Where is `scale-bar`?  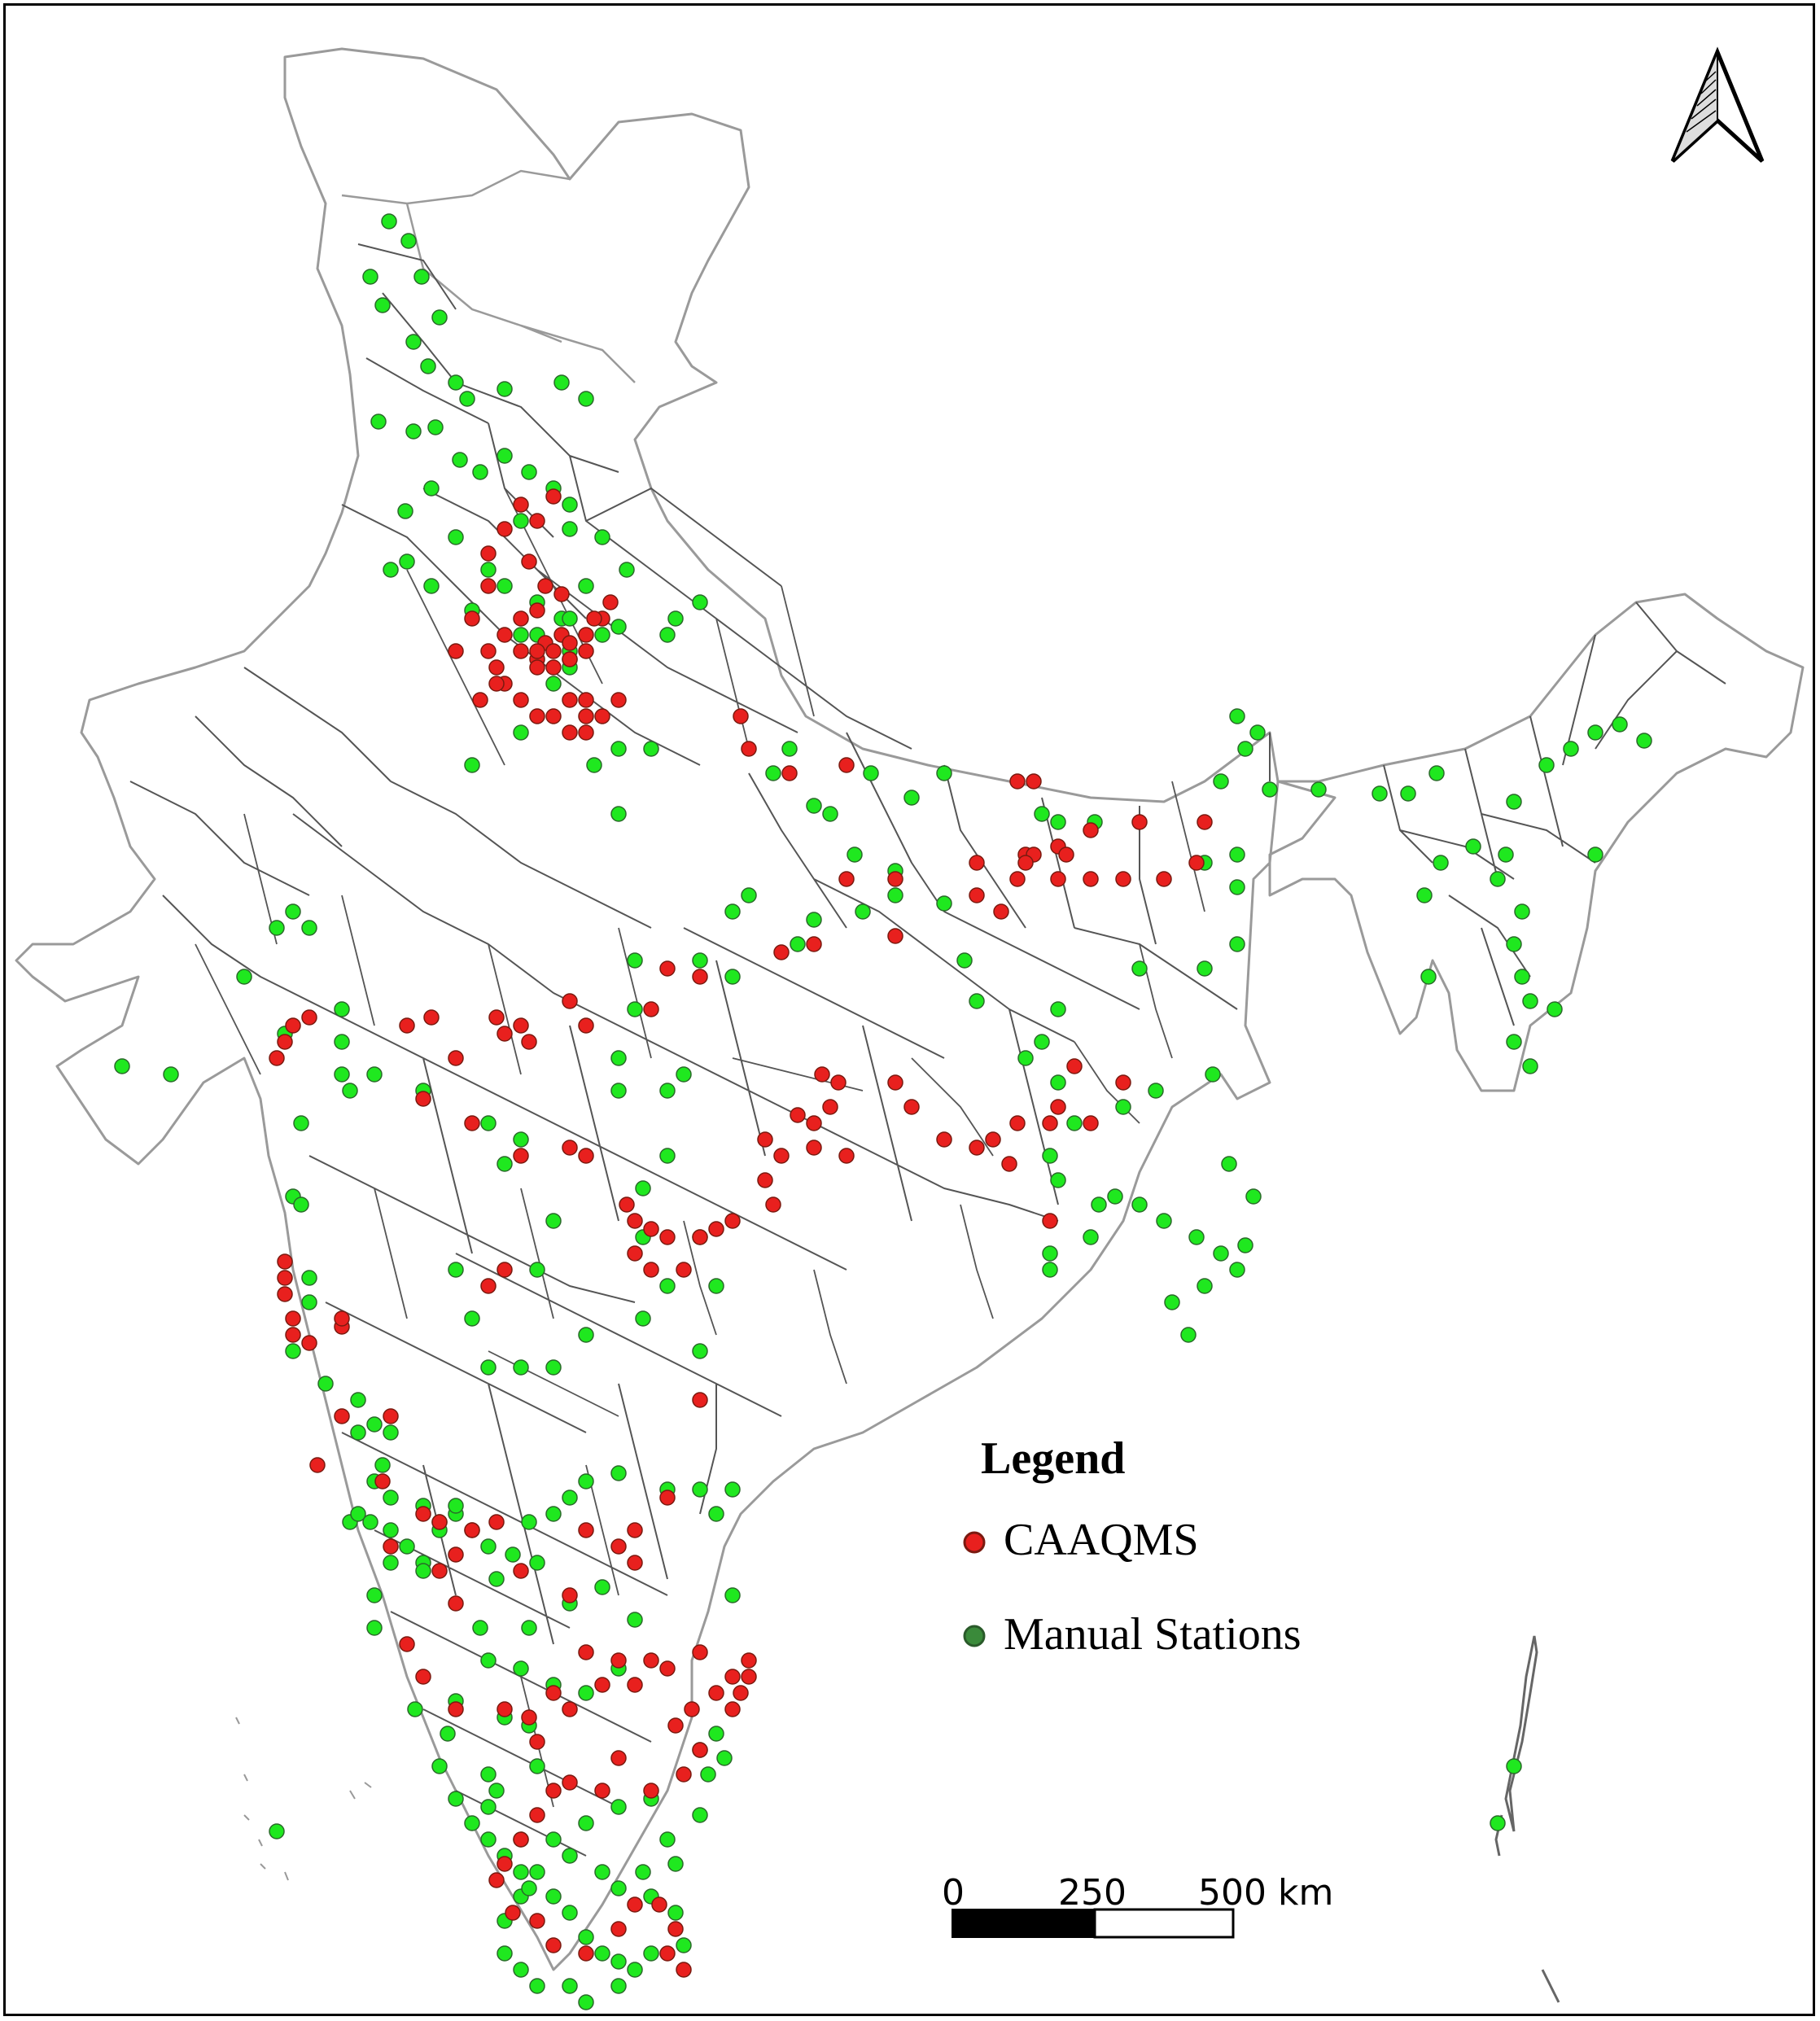
scale-bar is located at coordinates (1094, 1923).